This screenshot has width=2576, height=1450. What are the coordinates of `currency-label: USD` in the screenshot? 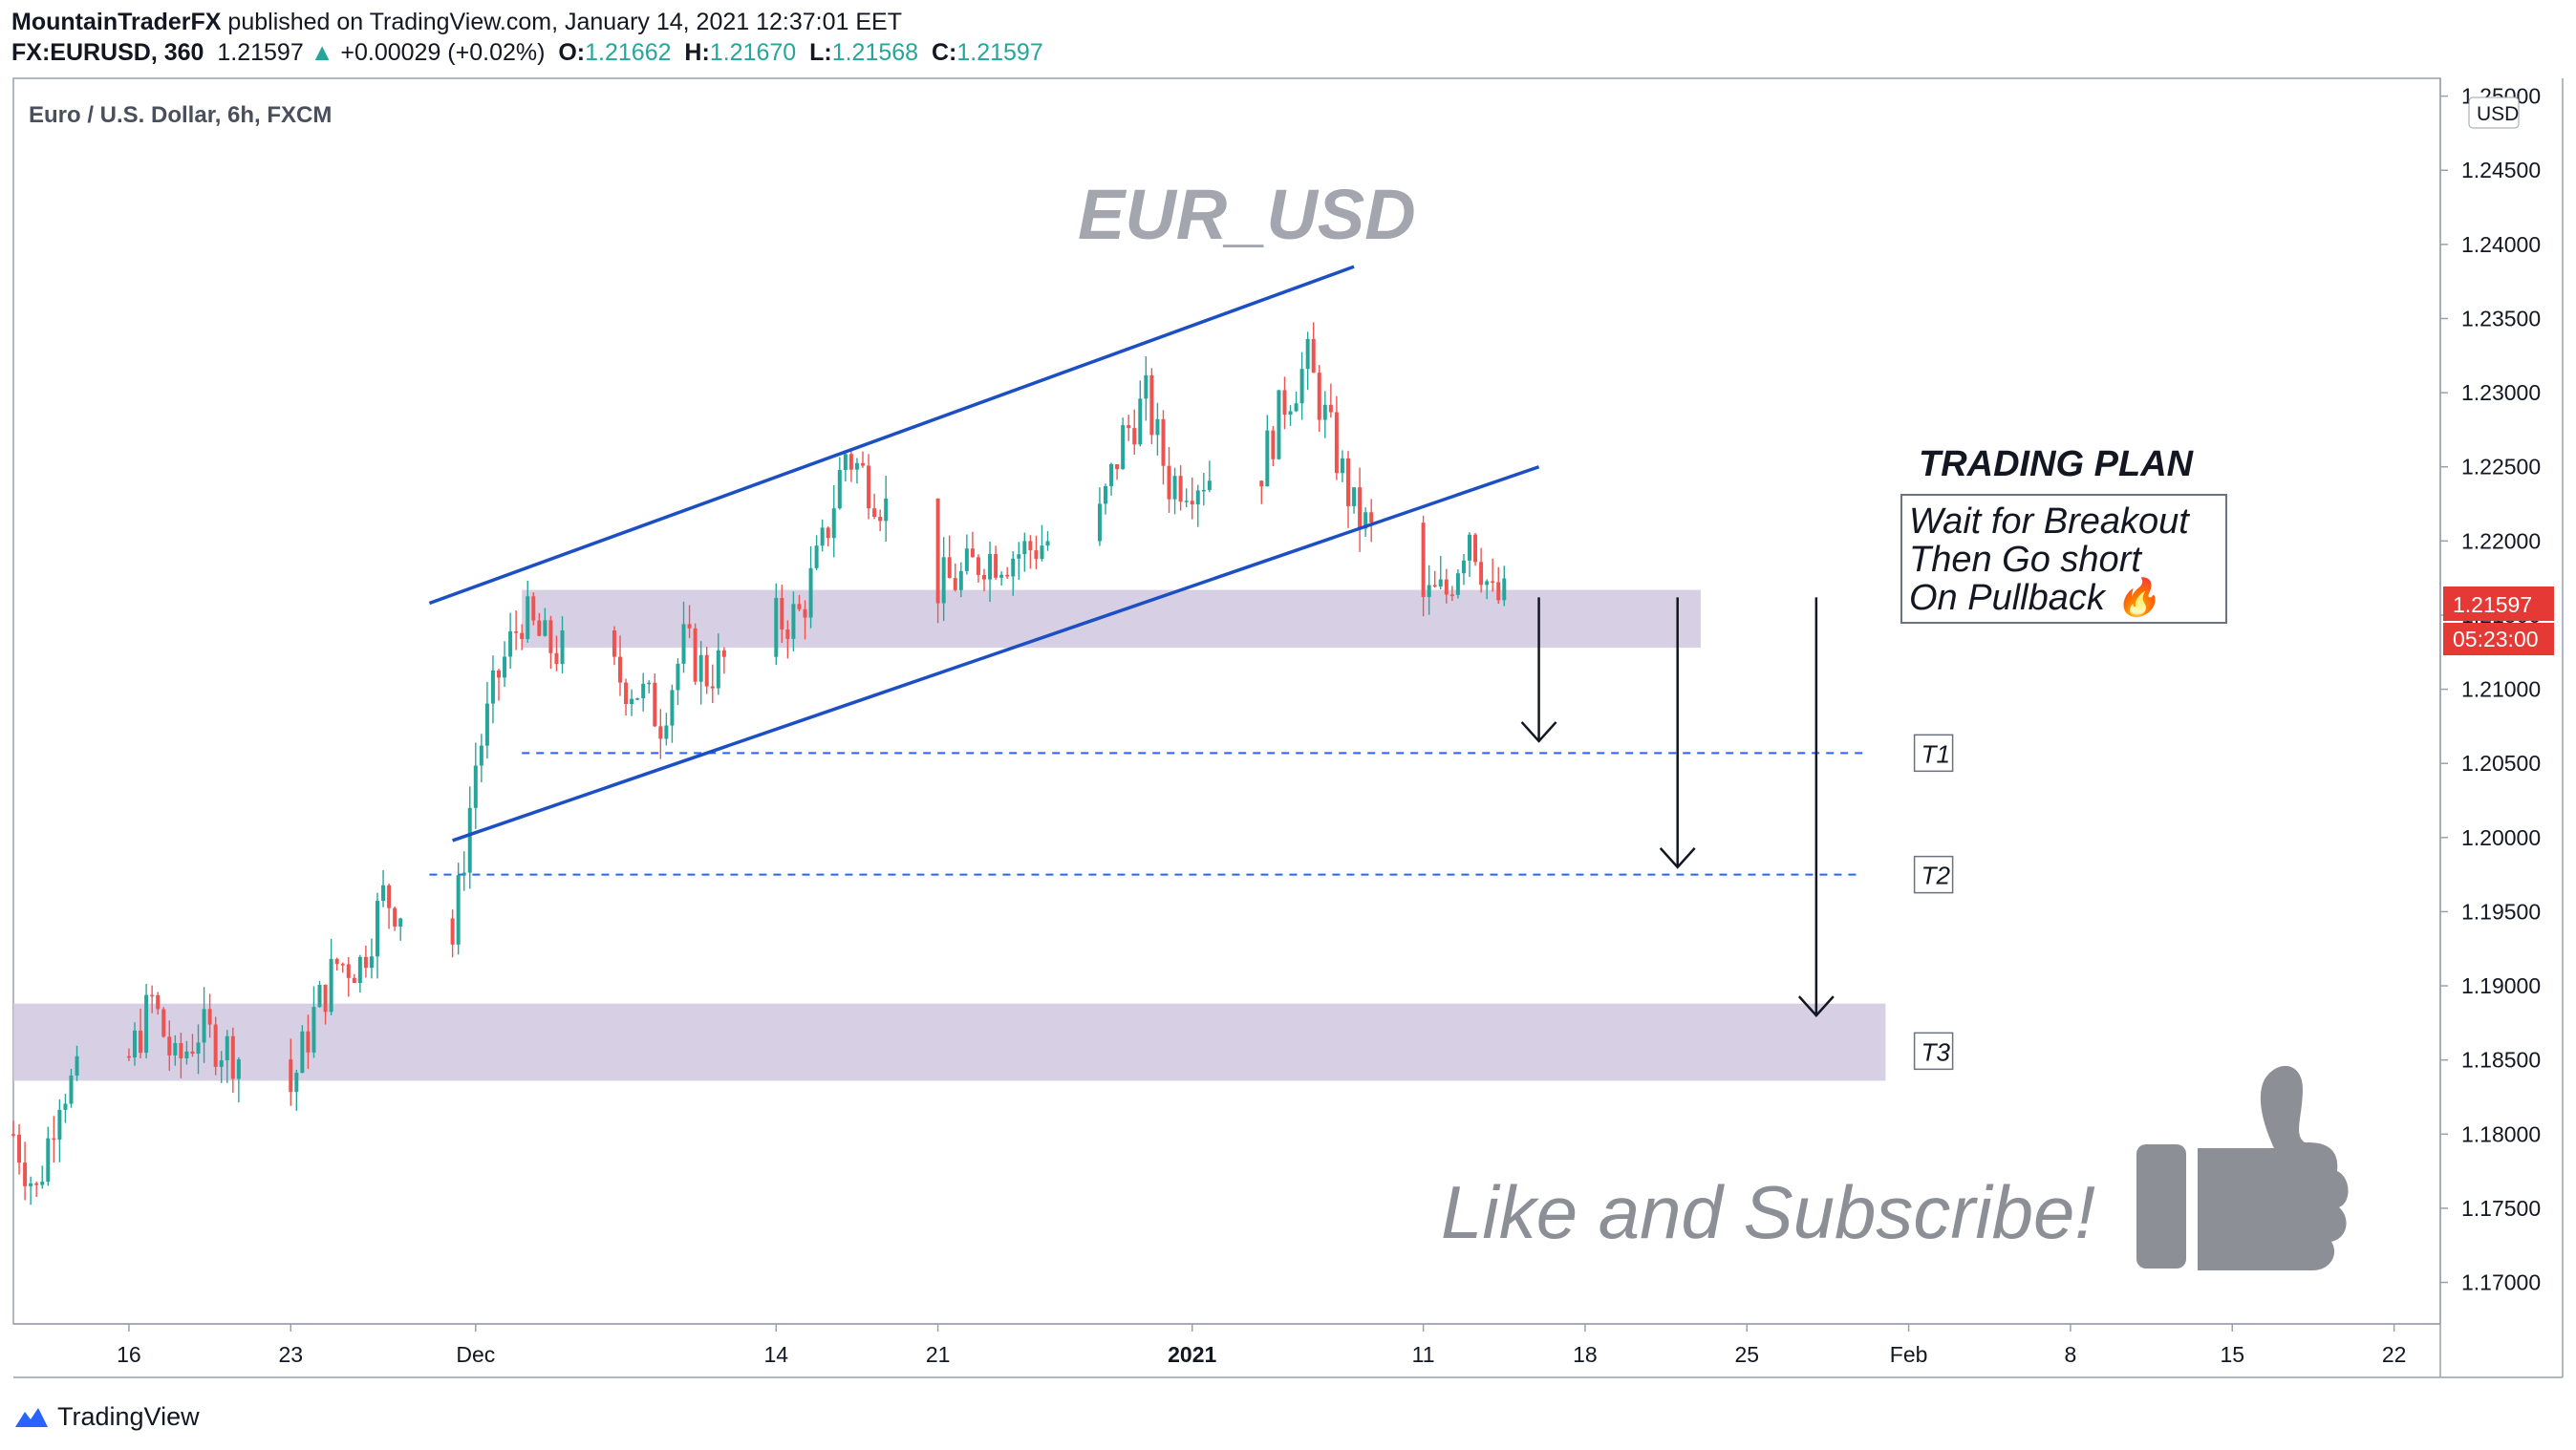 It's located at (2498, 114).